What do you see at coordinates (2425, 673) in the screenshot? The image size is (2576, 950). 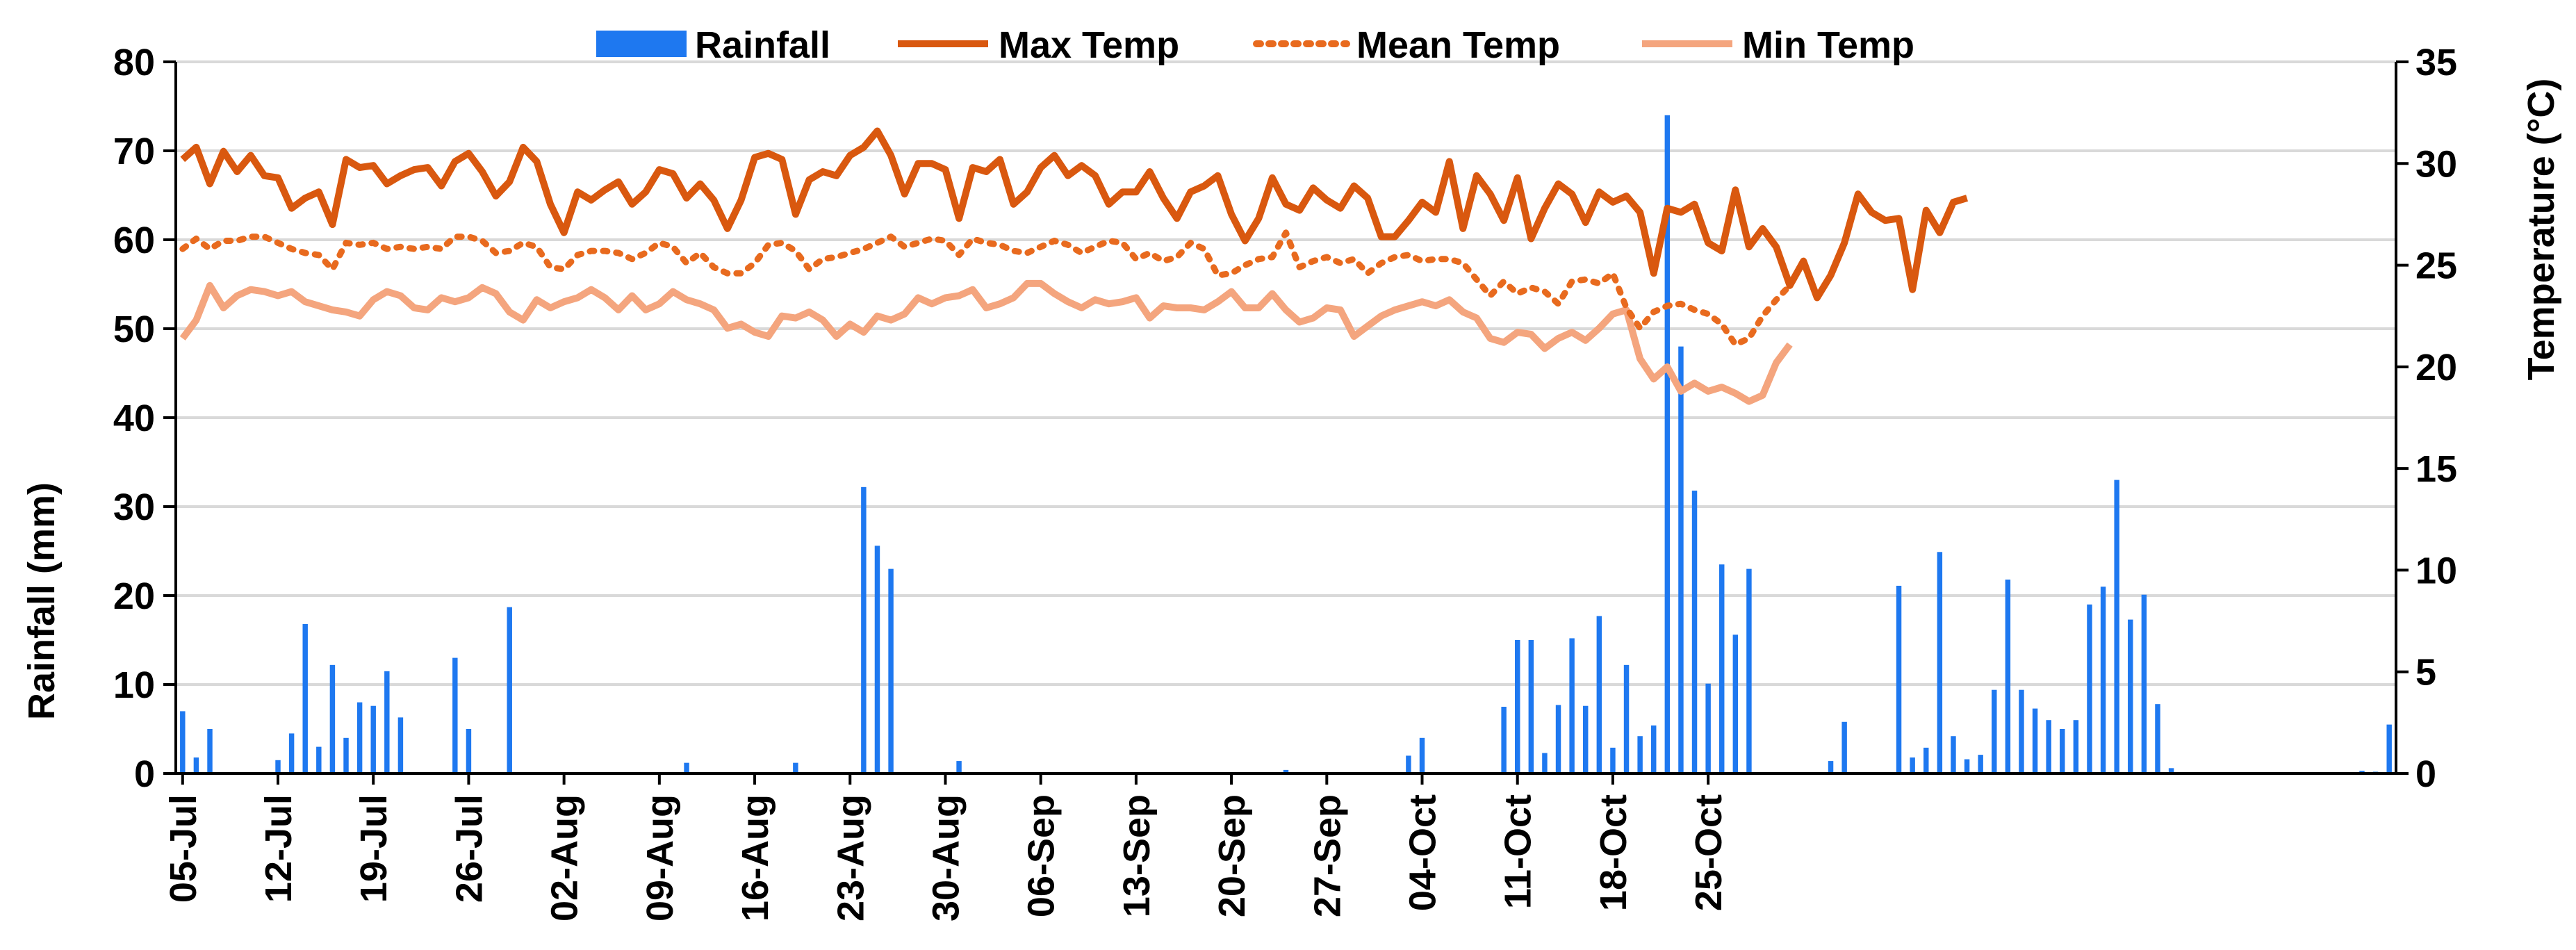 I see `right-tick-label: 5` at bounding box center [2425, 673].